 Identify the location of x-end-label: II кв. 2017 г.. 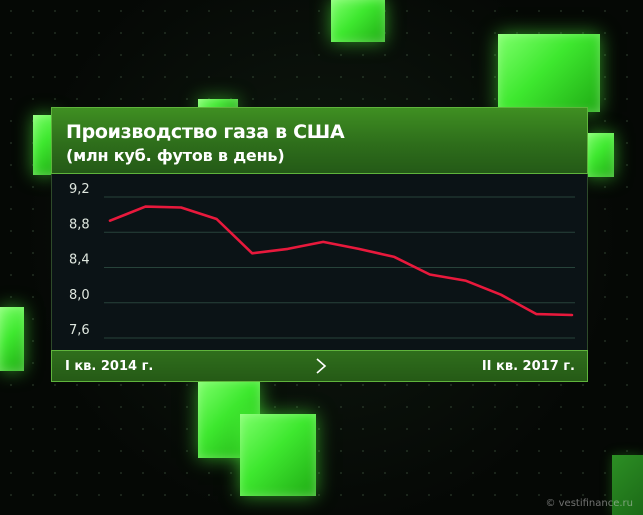
(528, 366).